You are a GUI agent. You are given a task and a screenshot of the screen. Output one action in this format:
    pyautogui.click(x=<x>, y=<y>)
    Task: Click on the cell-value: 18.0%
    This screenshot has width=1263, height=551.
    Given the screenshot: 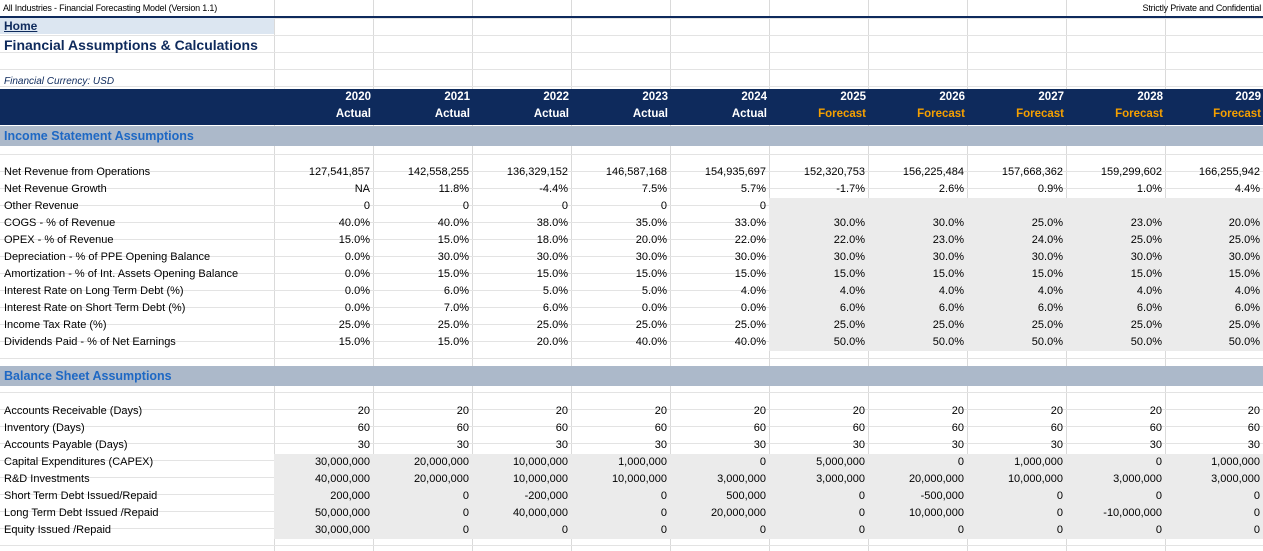 What is the action you would take?
    pyautogui.click(x=552, y=240)
    